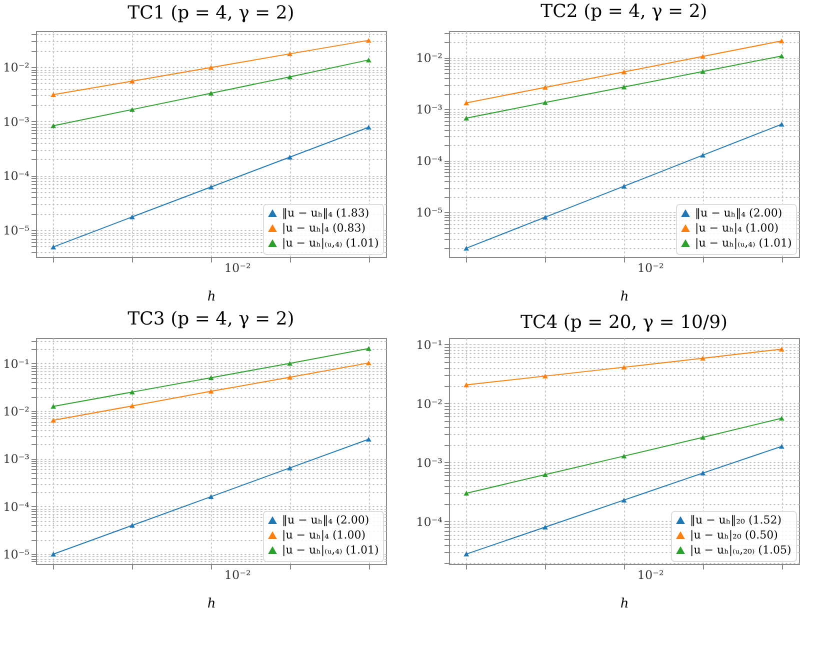  What do you see at coordinates (326, 213) in the screenshot?
I see `legend-label: ‖u − uₕ‖₄ (1.83)` at bounding box center [326, 213].